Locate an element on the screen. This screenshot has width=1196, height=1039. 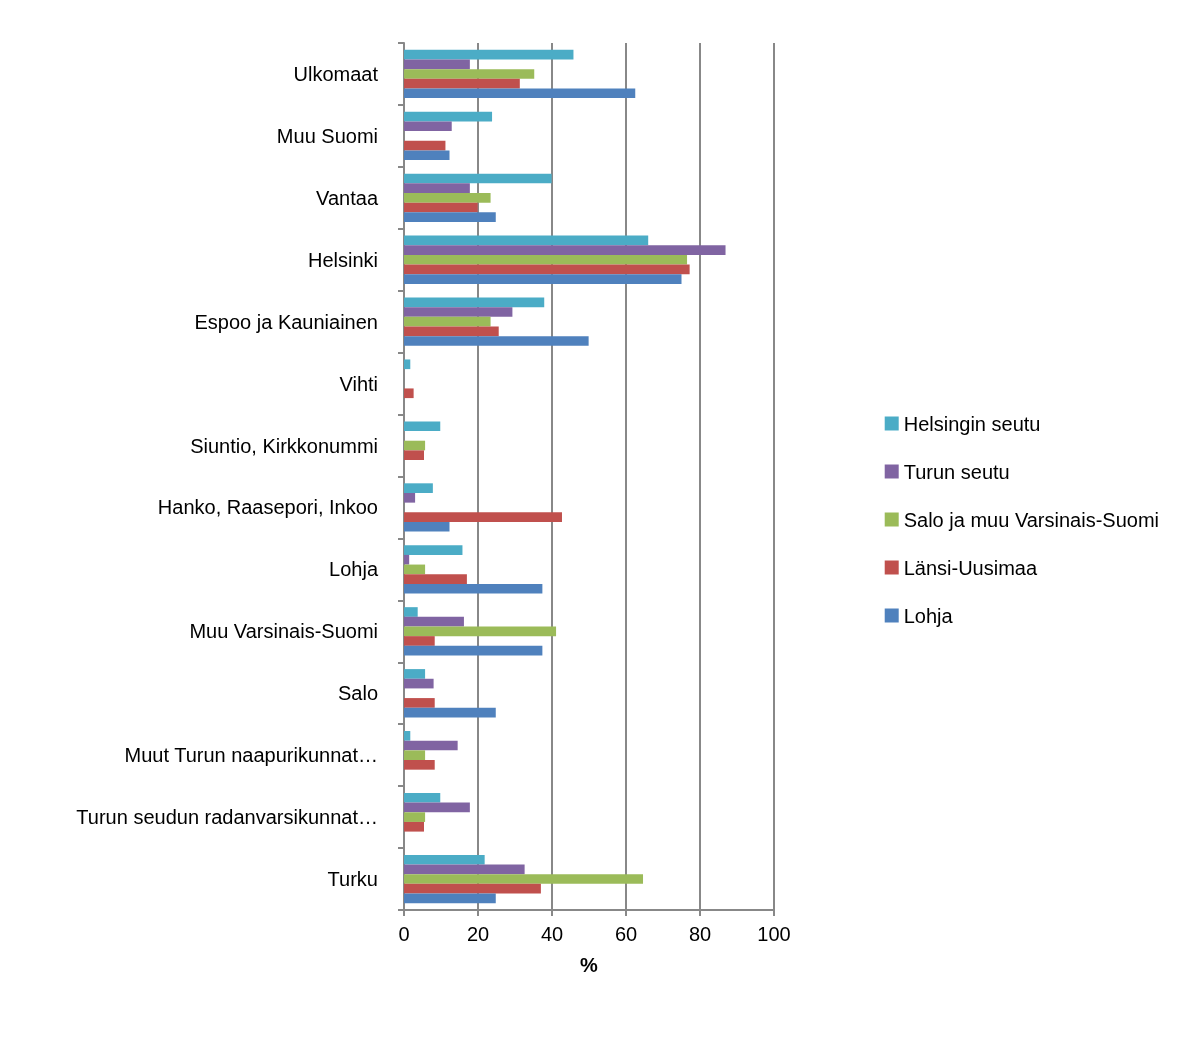
y-tick-label: Hanko, Raasepori, Inkoo is located at coordinates (267, 507).